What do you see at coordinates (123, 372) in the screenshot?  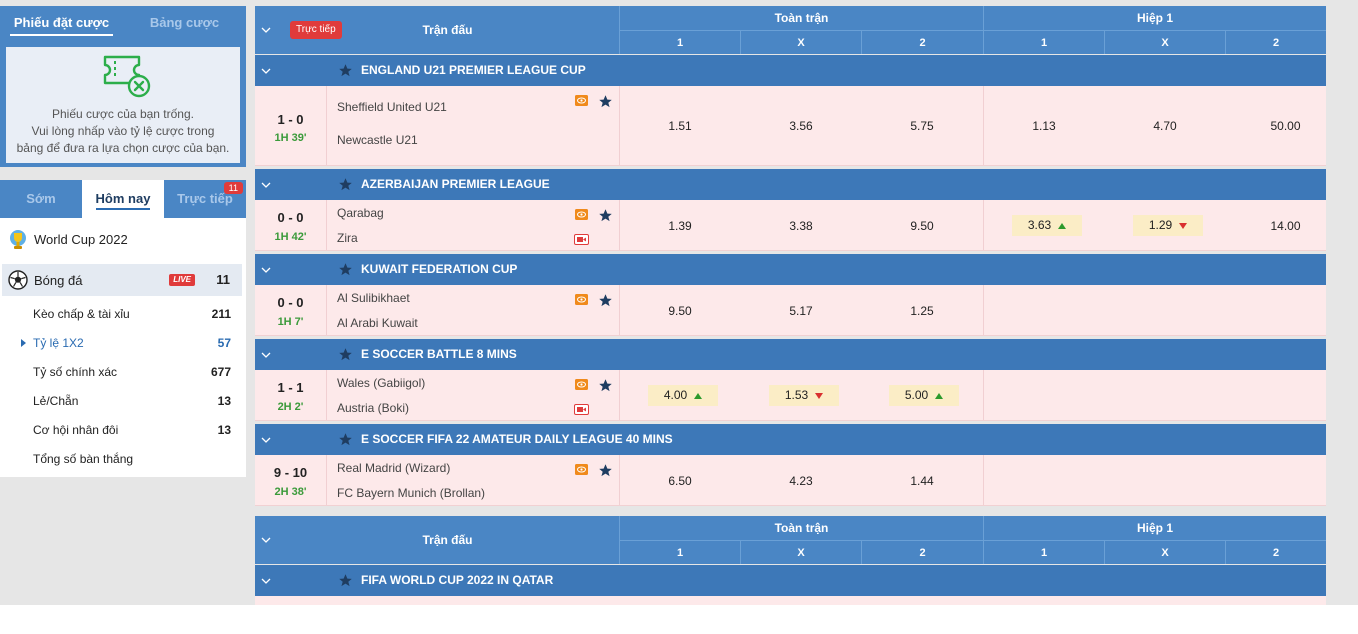 I see `market-correct-score: Tỷ số chính xác 677` at bounding box center [123, 372].